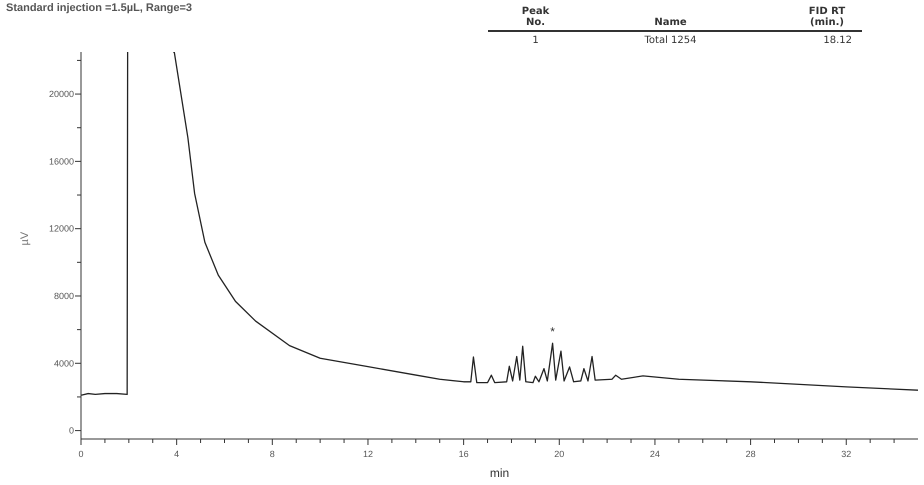 Image resolution: width=924 pixels, height=485 pixels. Describe the element at coordinates (670, 22) in the screenshot. I see `text: Name` at that location.